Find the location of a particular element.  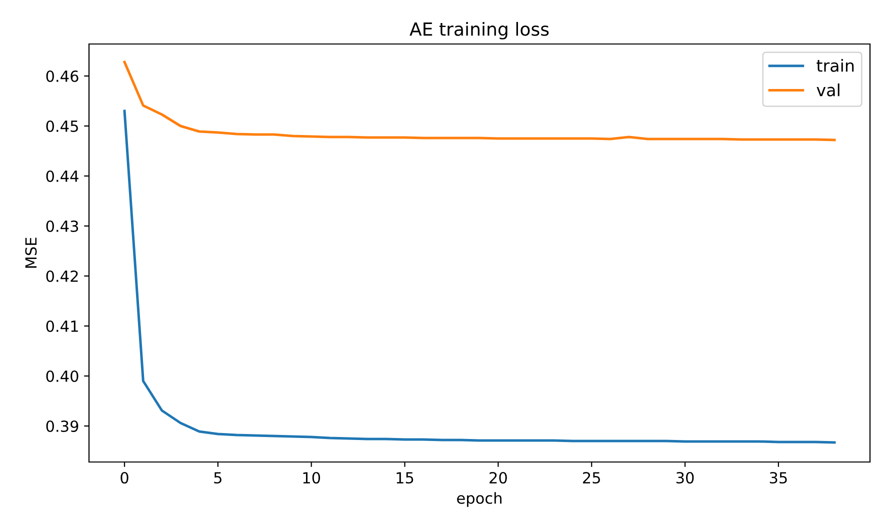

y-tick-label: 0.45 is located at coordinates (62, 126).